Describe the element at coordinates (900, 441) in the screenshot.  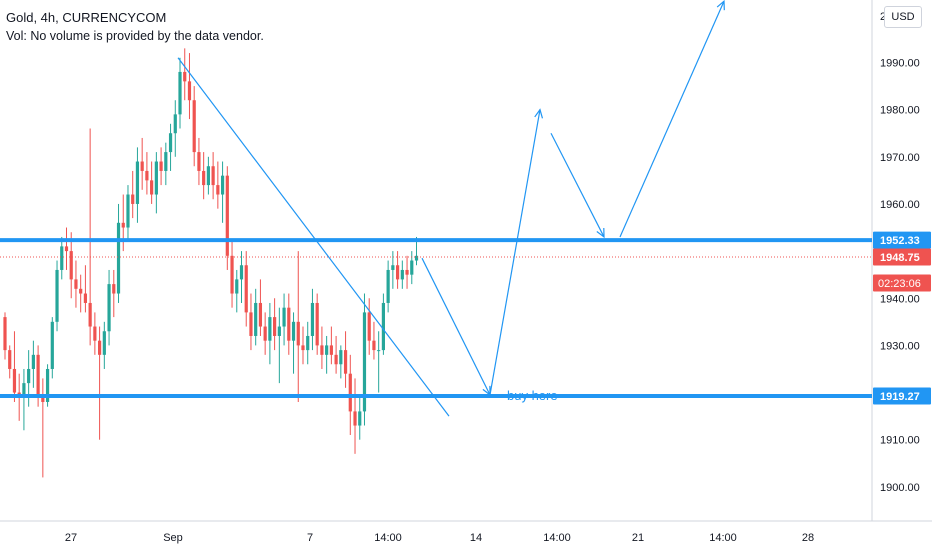
I see `price-tick-label: 1910.00` at that location.